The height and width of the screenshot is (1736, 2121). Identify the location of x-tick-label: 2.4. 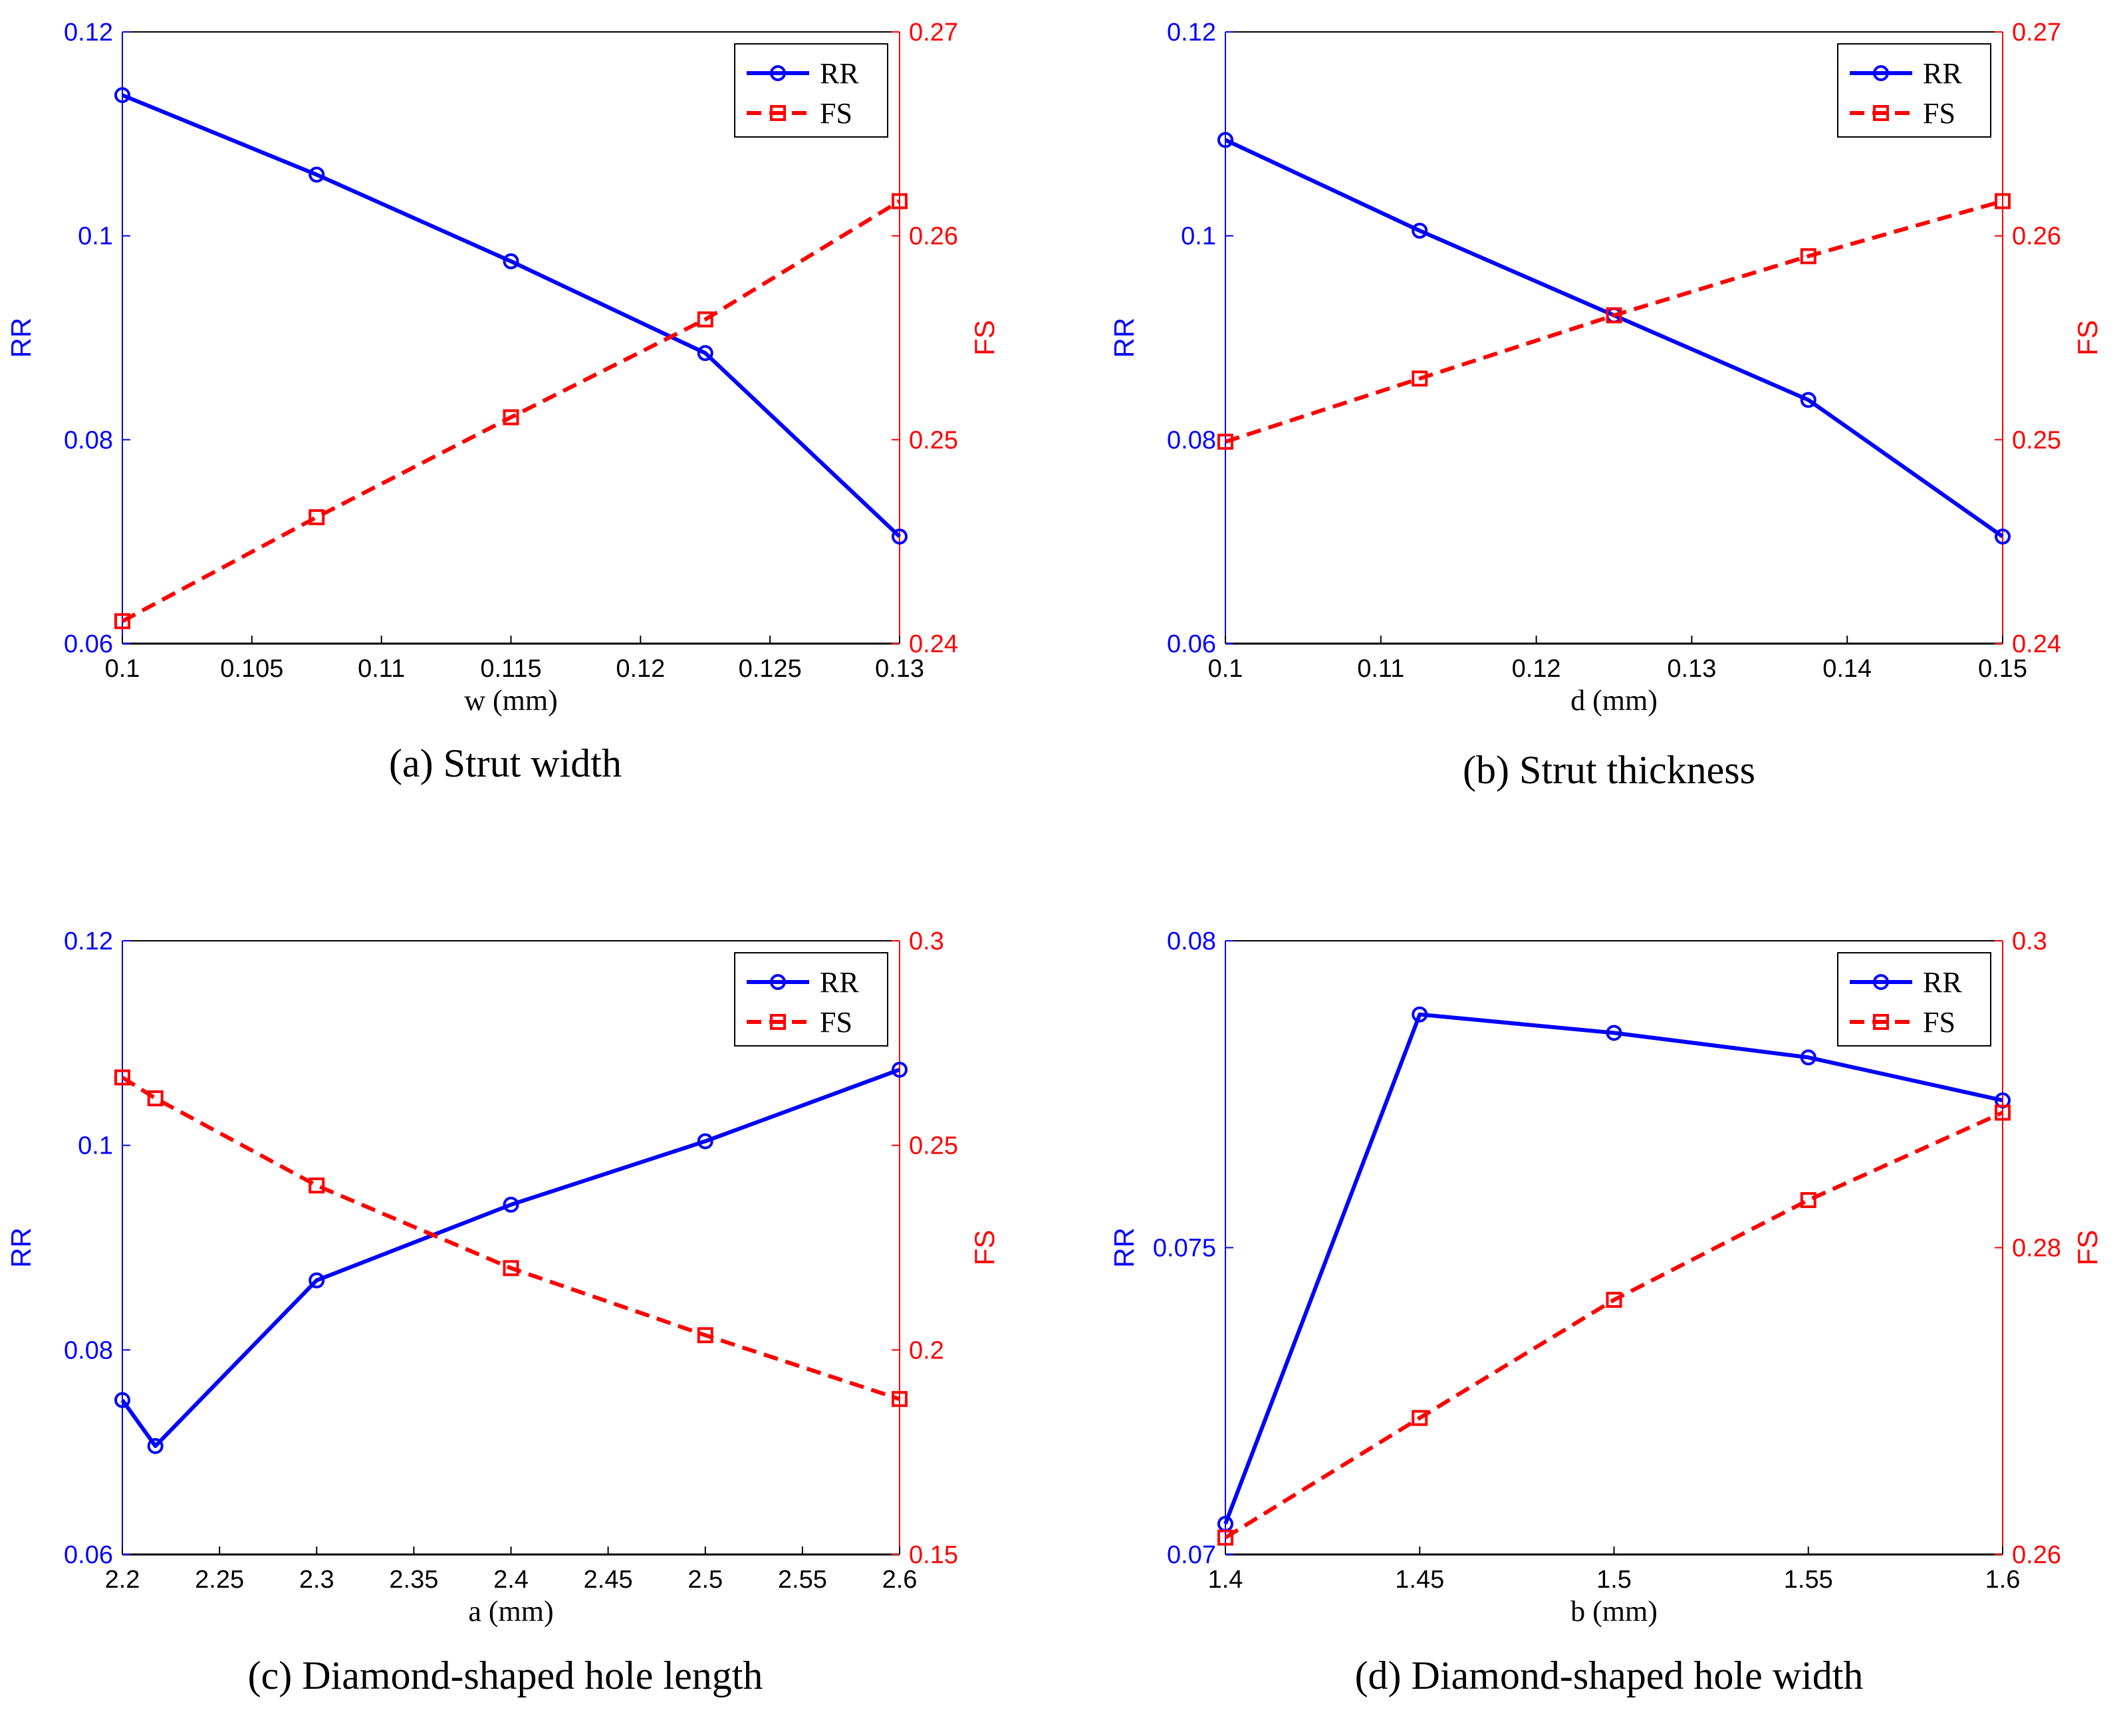
(511, 1580).